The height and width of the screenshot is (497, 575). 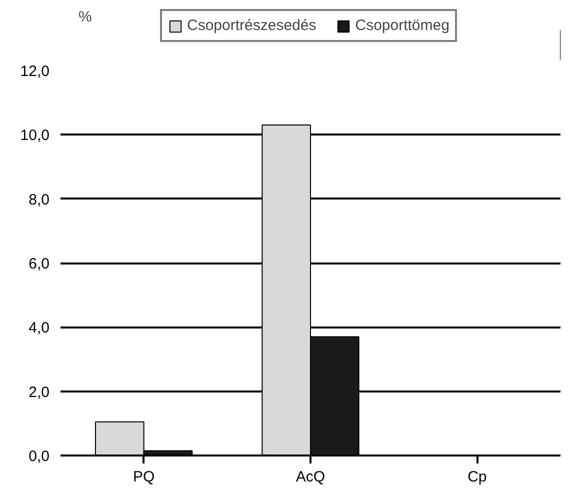 What do you see at coordinates (39, 456) in the screenshot?
I see `y-tick-label: 0,0` at bounding box center [39, 456].